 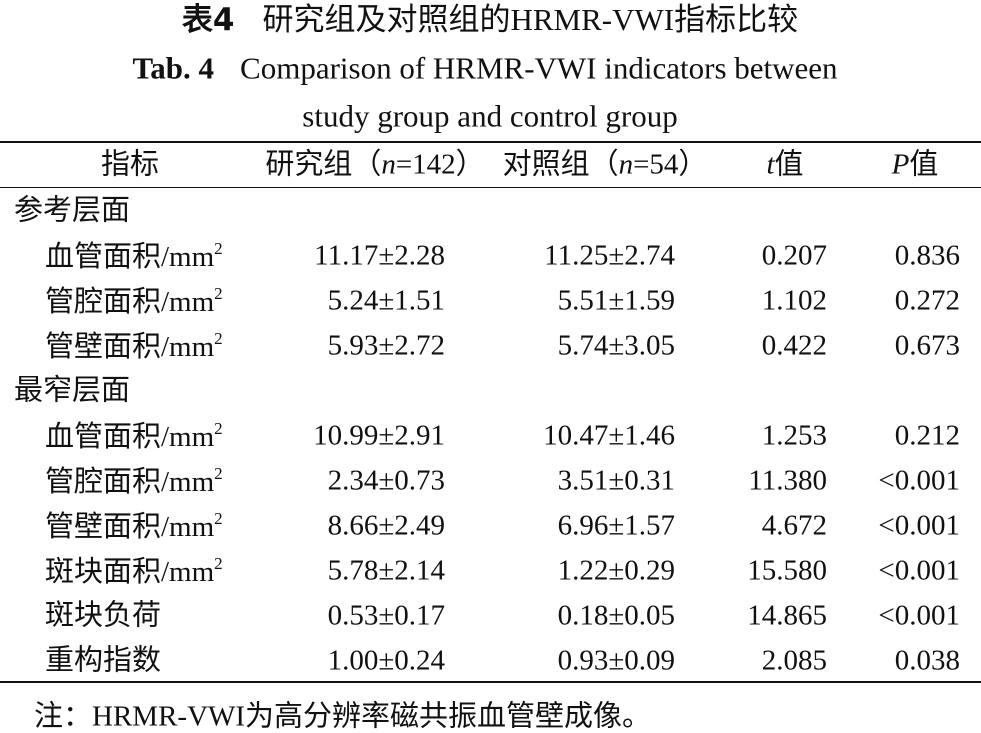 I want to click on cell: 11.17±2.28, so click(x=379, y=255).